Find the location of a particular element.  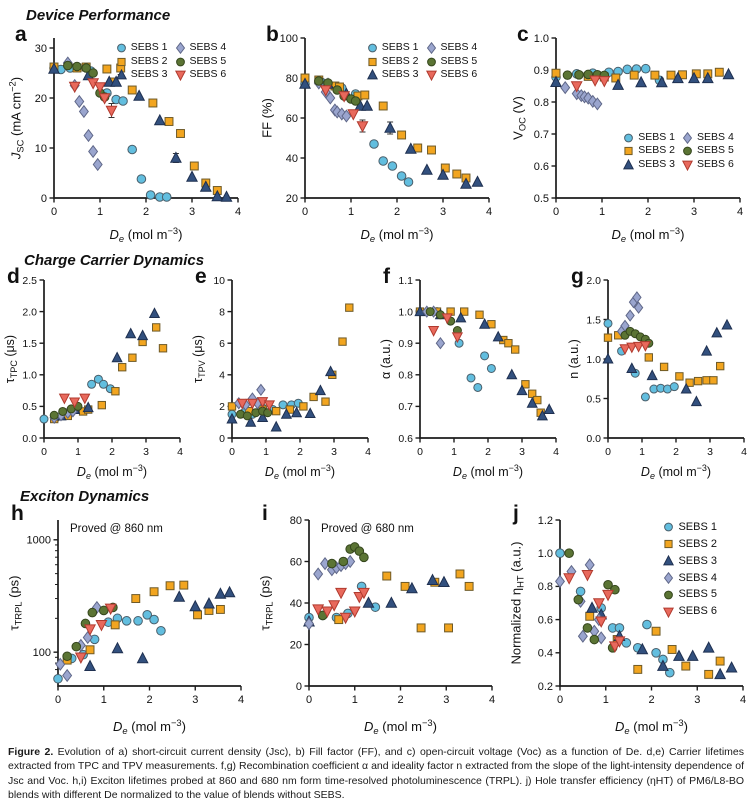

legend-item-sebs-3: SEBS 3 is located at coordinates (689, 561).